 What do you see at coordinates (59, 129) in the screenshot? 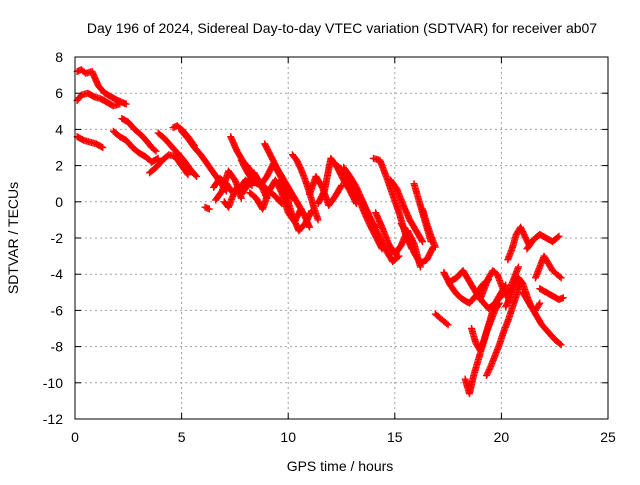
I see `y-tick-label: 4` at bounding box center [59, 129].